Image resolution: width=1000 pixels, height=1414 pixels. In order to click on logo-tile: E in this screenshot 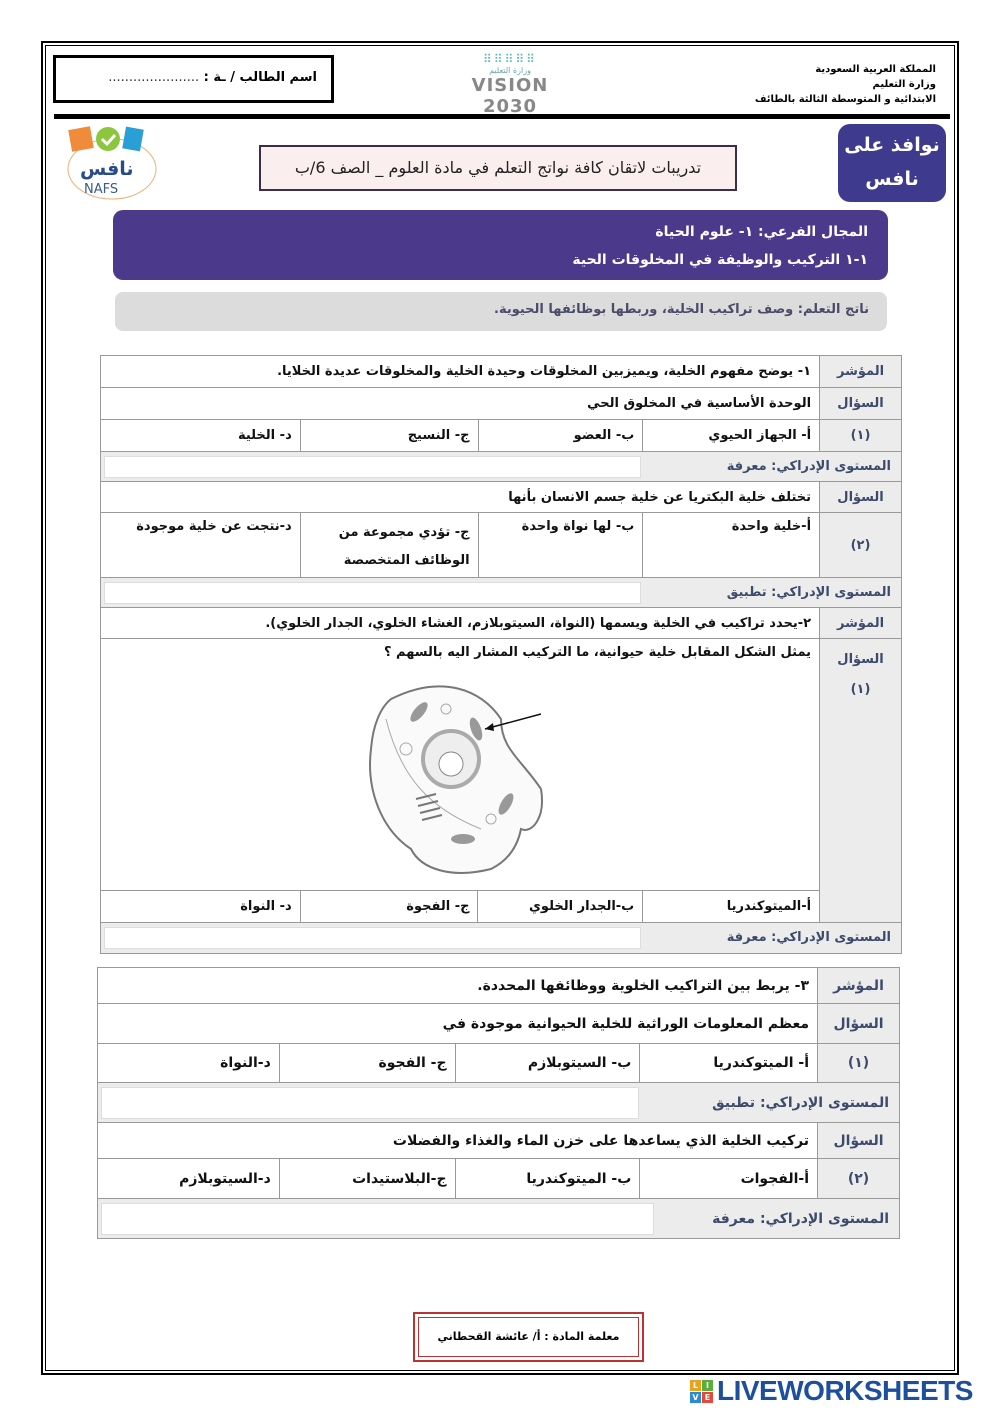, I will do `click(707, 1397)`.